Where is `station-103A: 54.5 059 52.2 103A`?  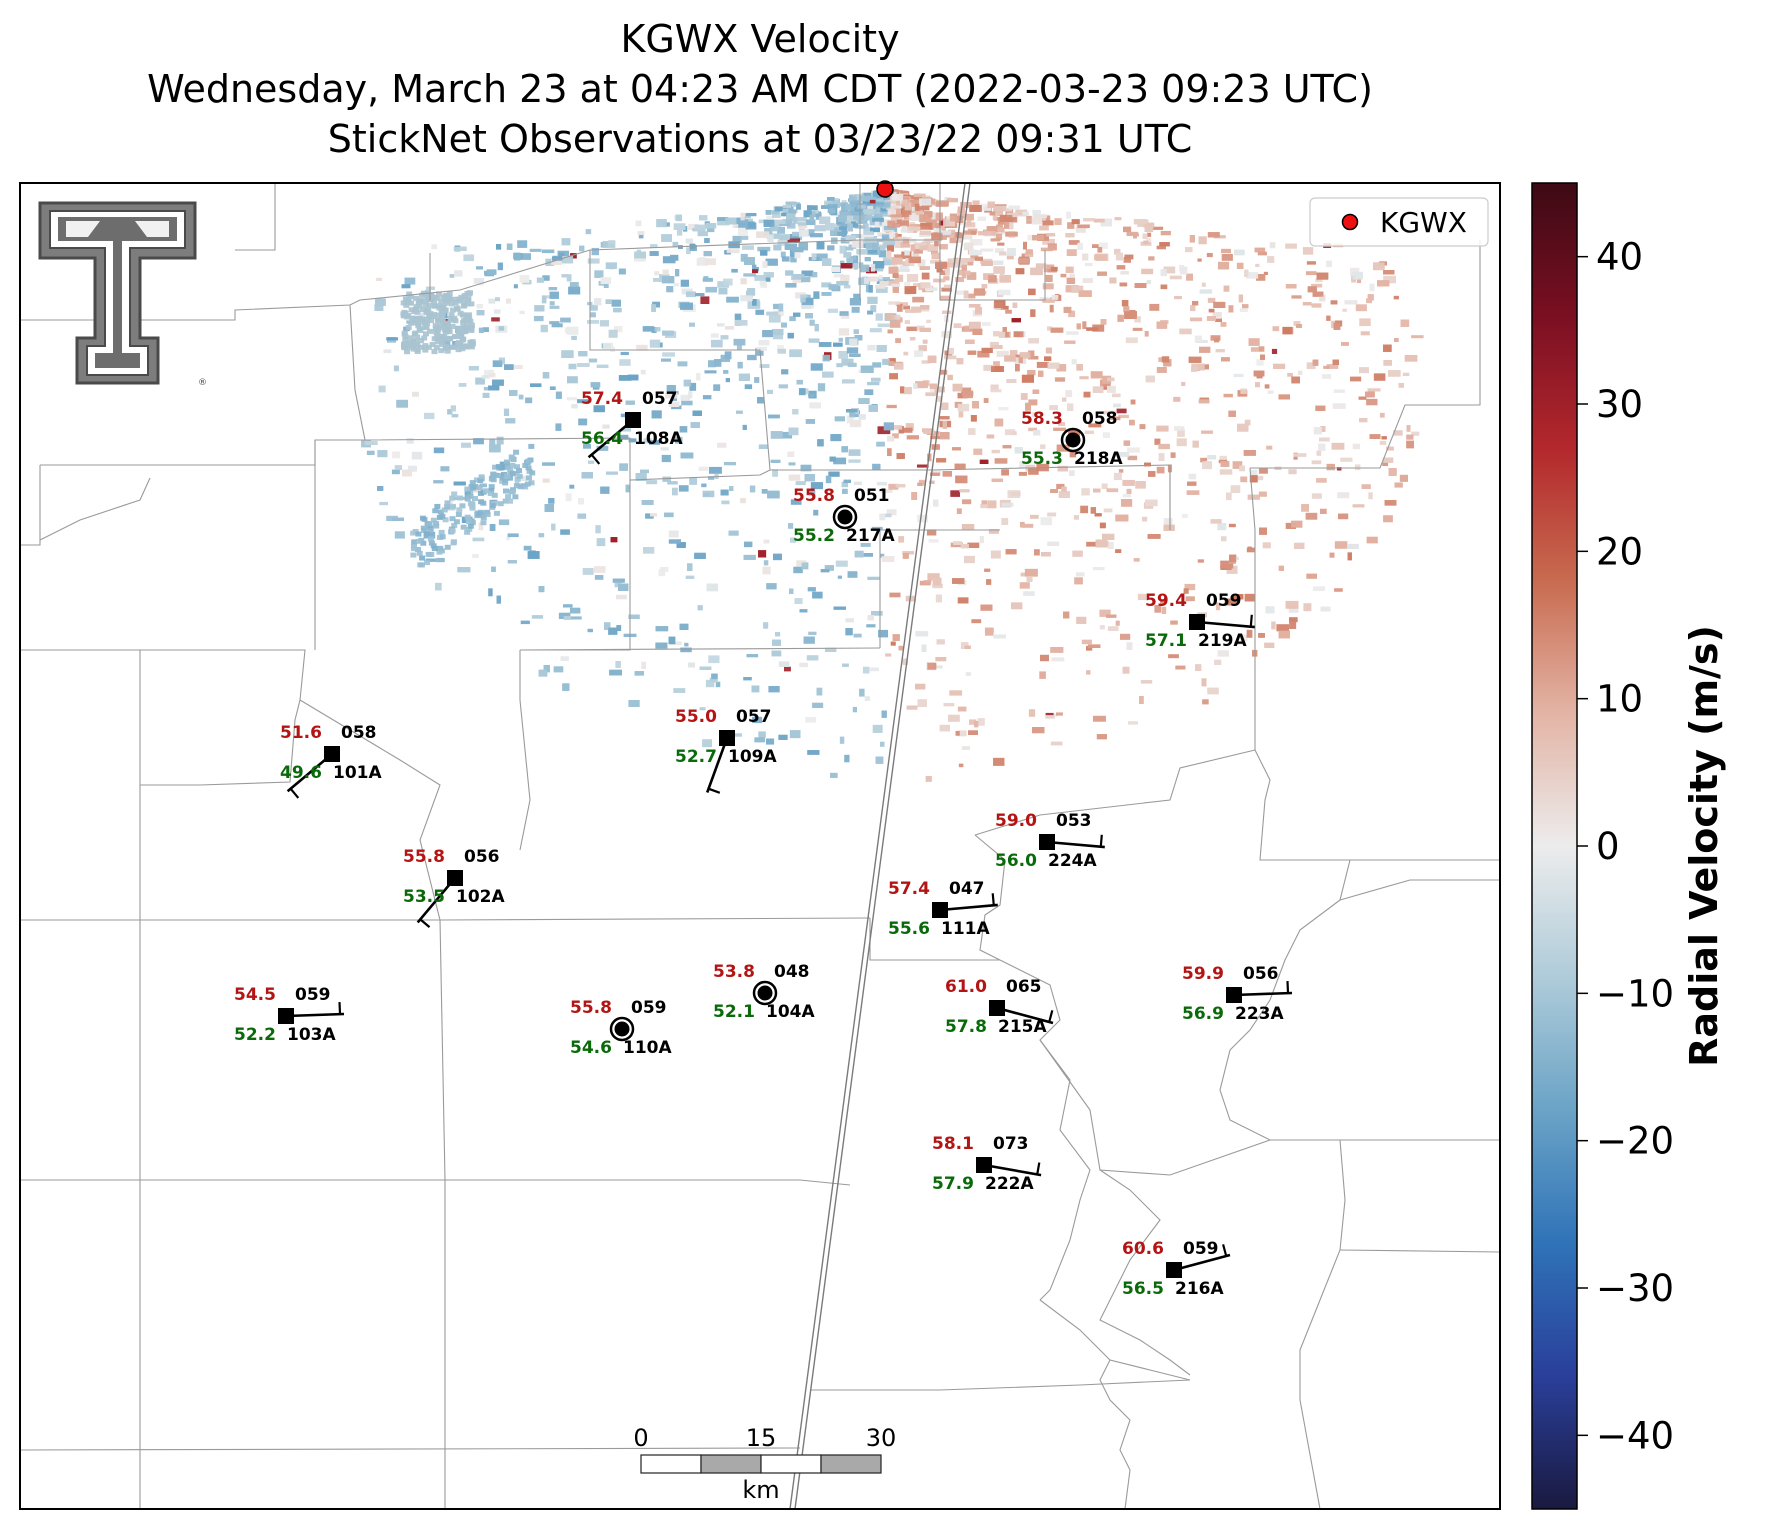 station-103A: 54.5 059 52.2 103A is located at coordinates (289, 1015).